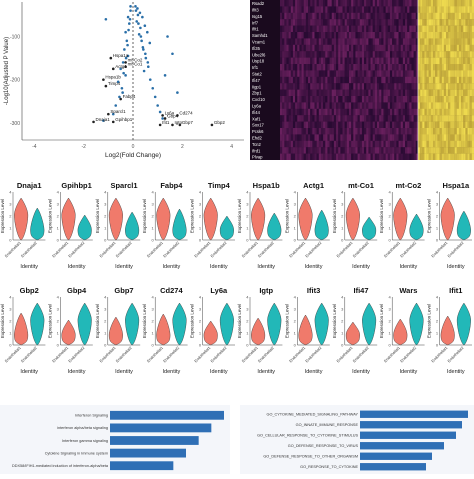 The image size is (474, 479). Describe the element at coordinates (13, 250) in the screenshot. I see `violin-category-label: Endothelial1` at that location.